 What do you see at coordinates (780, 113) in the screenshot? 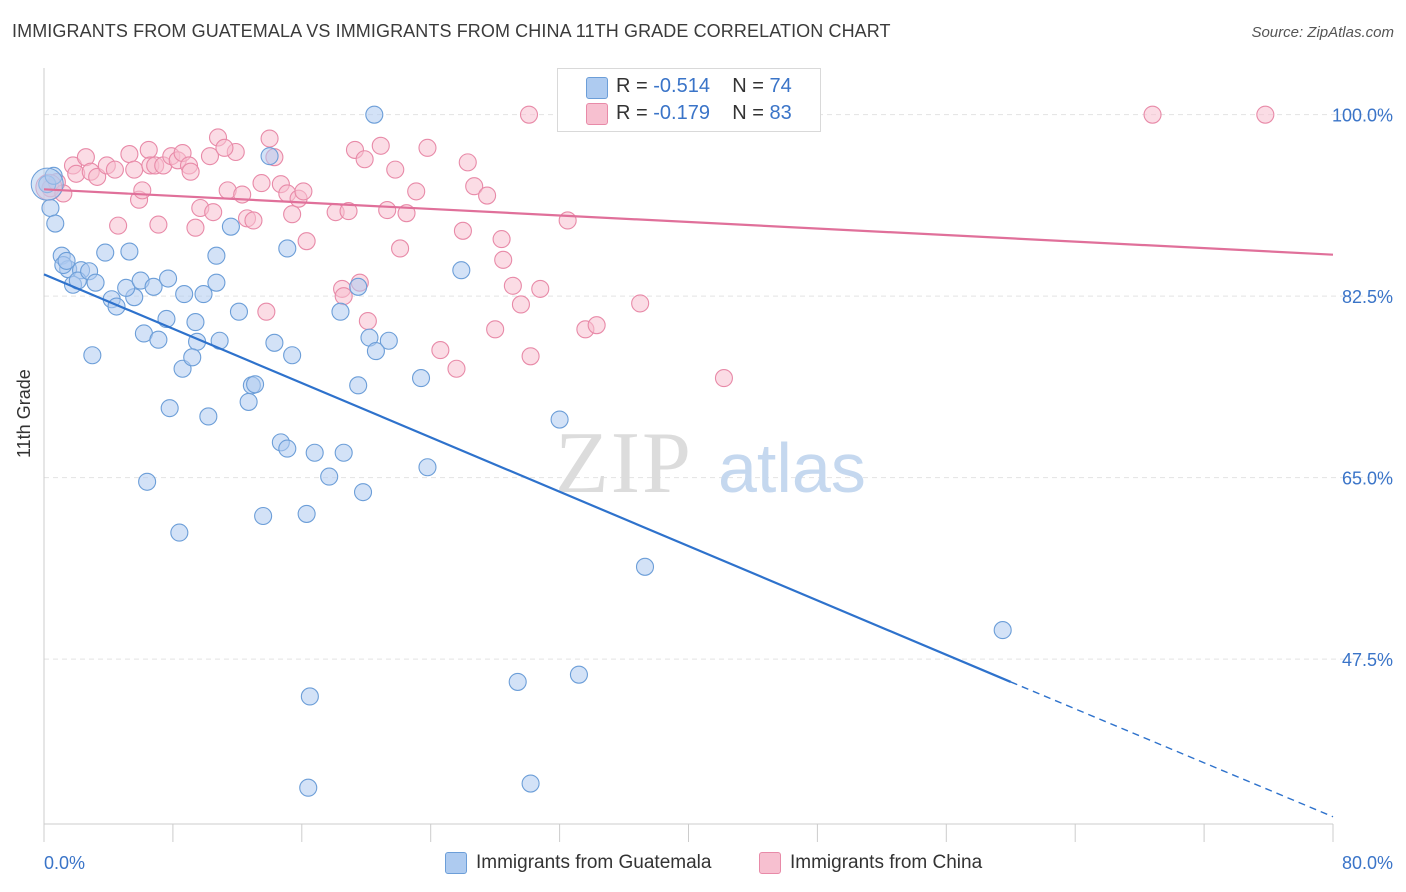
I see `legend-n-value: 83` at bounding box center [780, 113].